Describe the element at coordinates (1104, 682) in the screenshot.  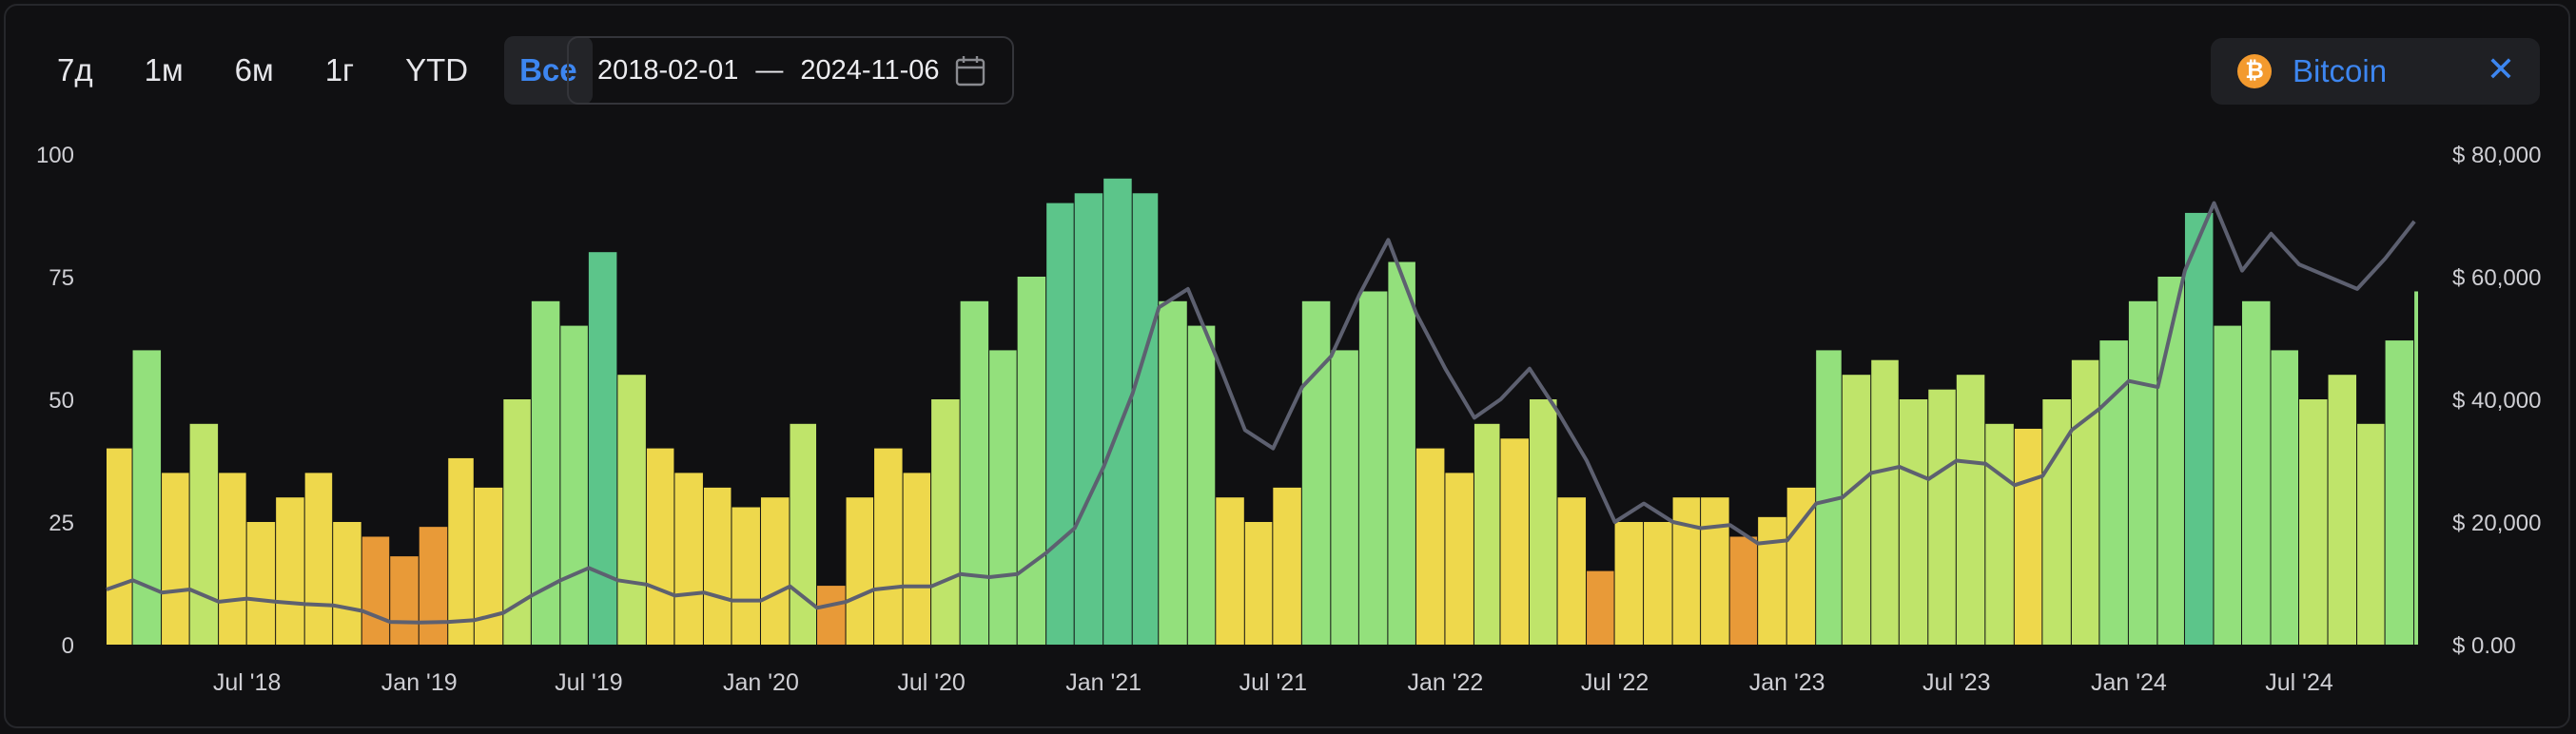
I see `x-tick-label: Jan '21` at that location.